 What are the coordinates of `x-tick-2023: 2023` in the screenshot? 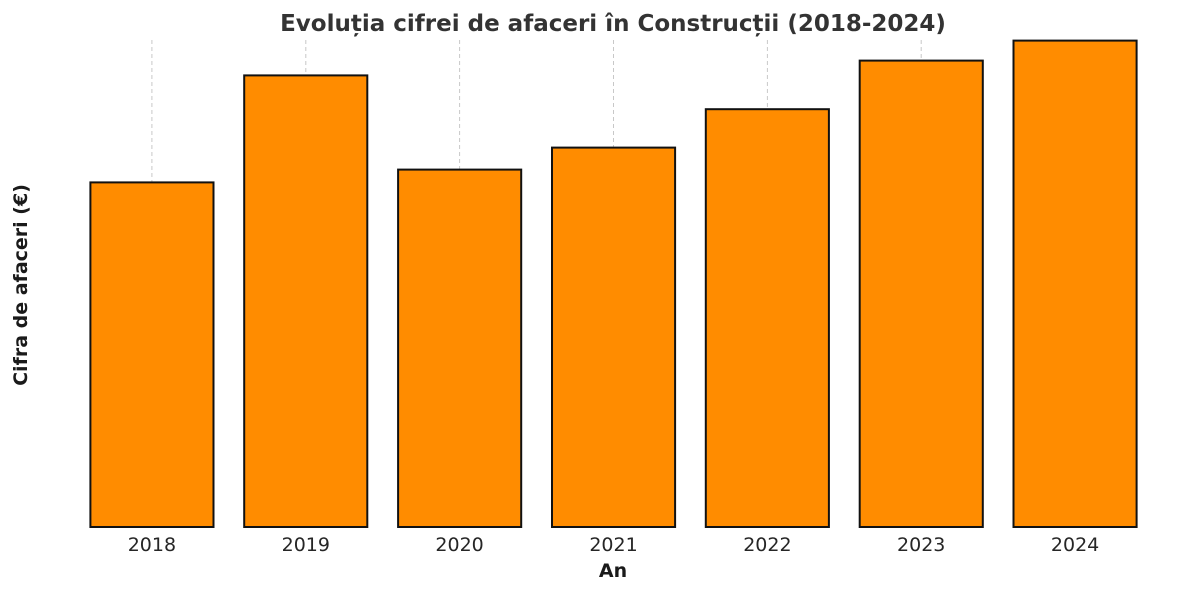 It's located at (921, 545).